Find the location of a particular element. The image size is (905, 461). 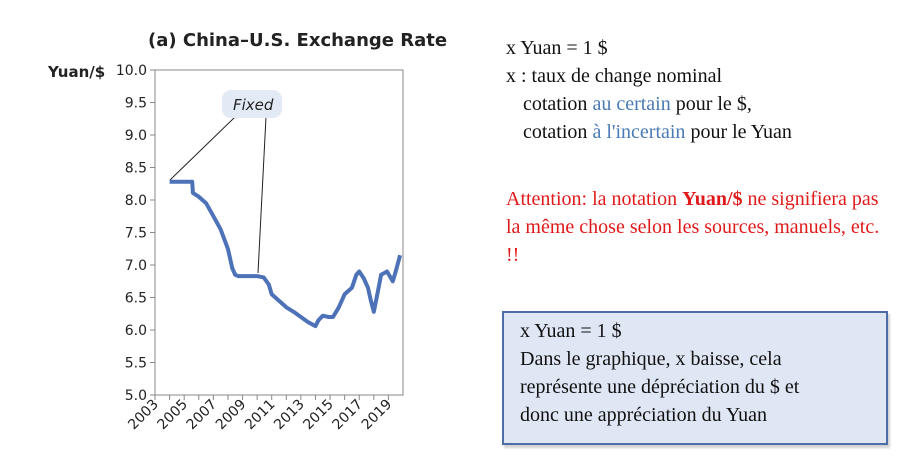

definition-line-4-a: cotation is located at coordinates (558, 132).